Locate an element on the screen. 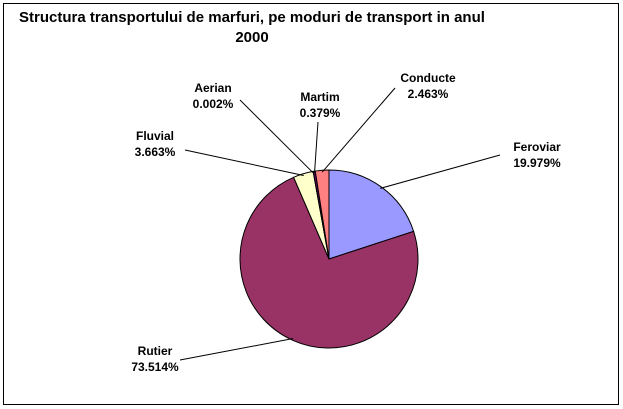  slice-value-label: 0.002% is located at coordinates (213, 104).